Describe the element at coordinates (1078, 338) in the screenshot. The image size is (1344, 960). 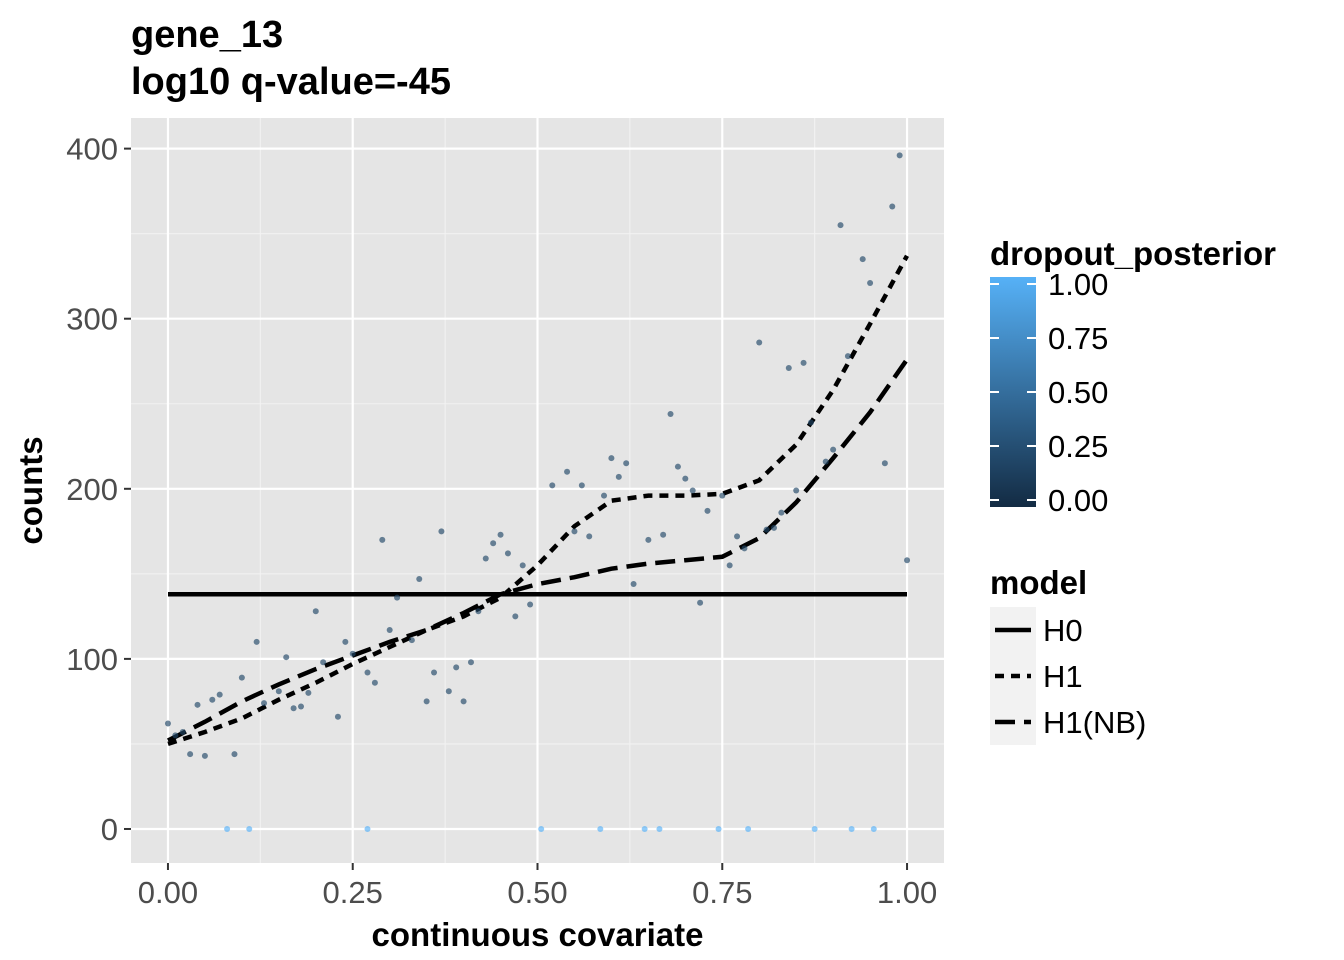
I see `colorbar-tick-label: 0.75` at that location.